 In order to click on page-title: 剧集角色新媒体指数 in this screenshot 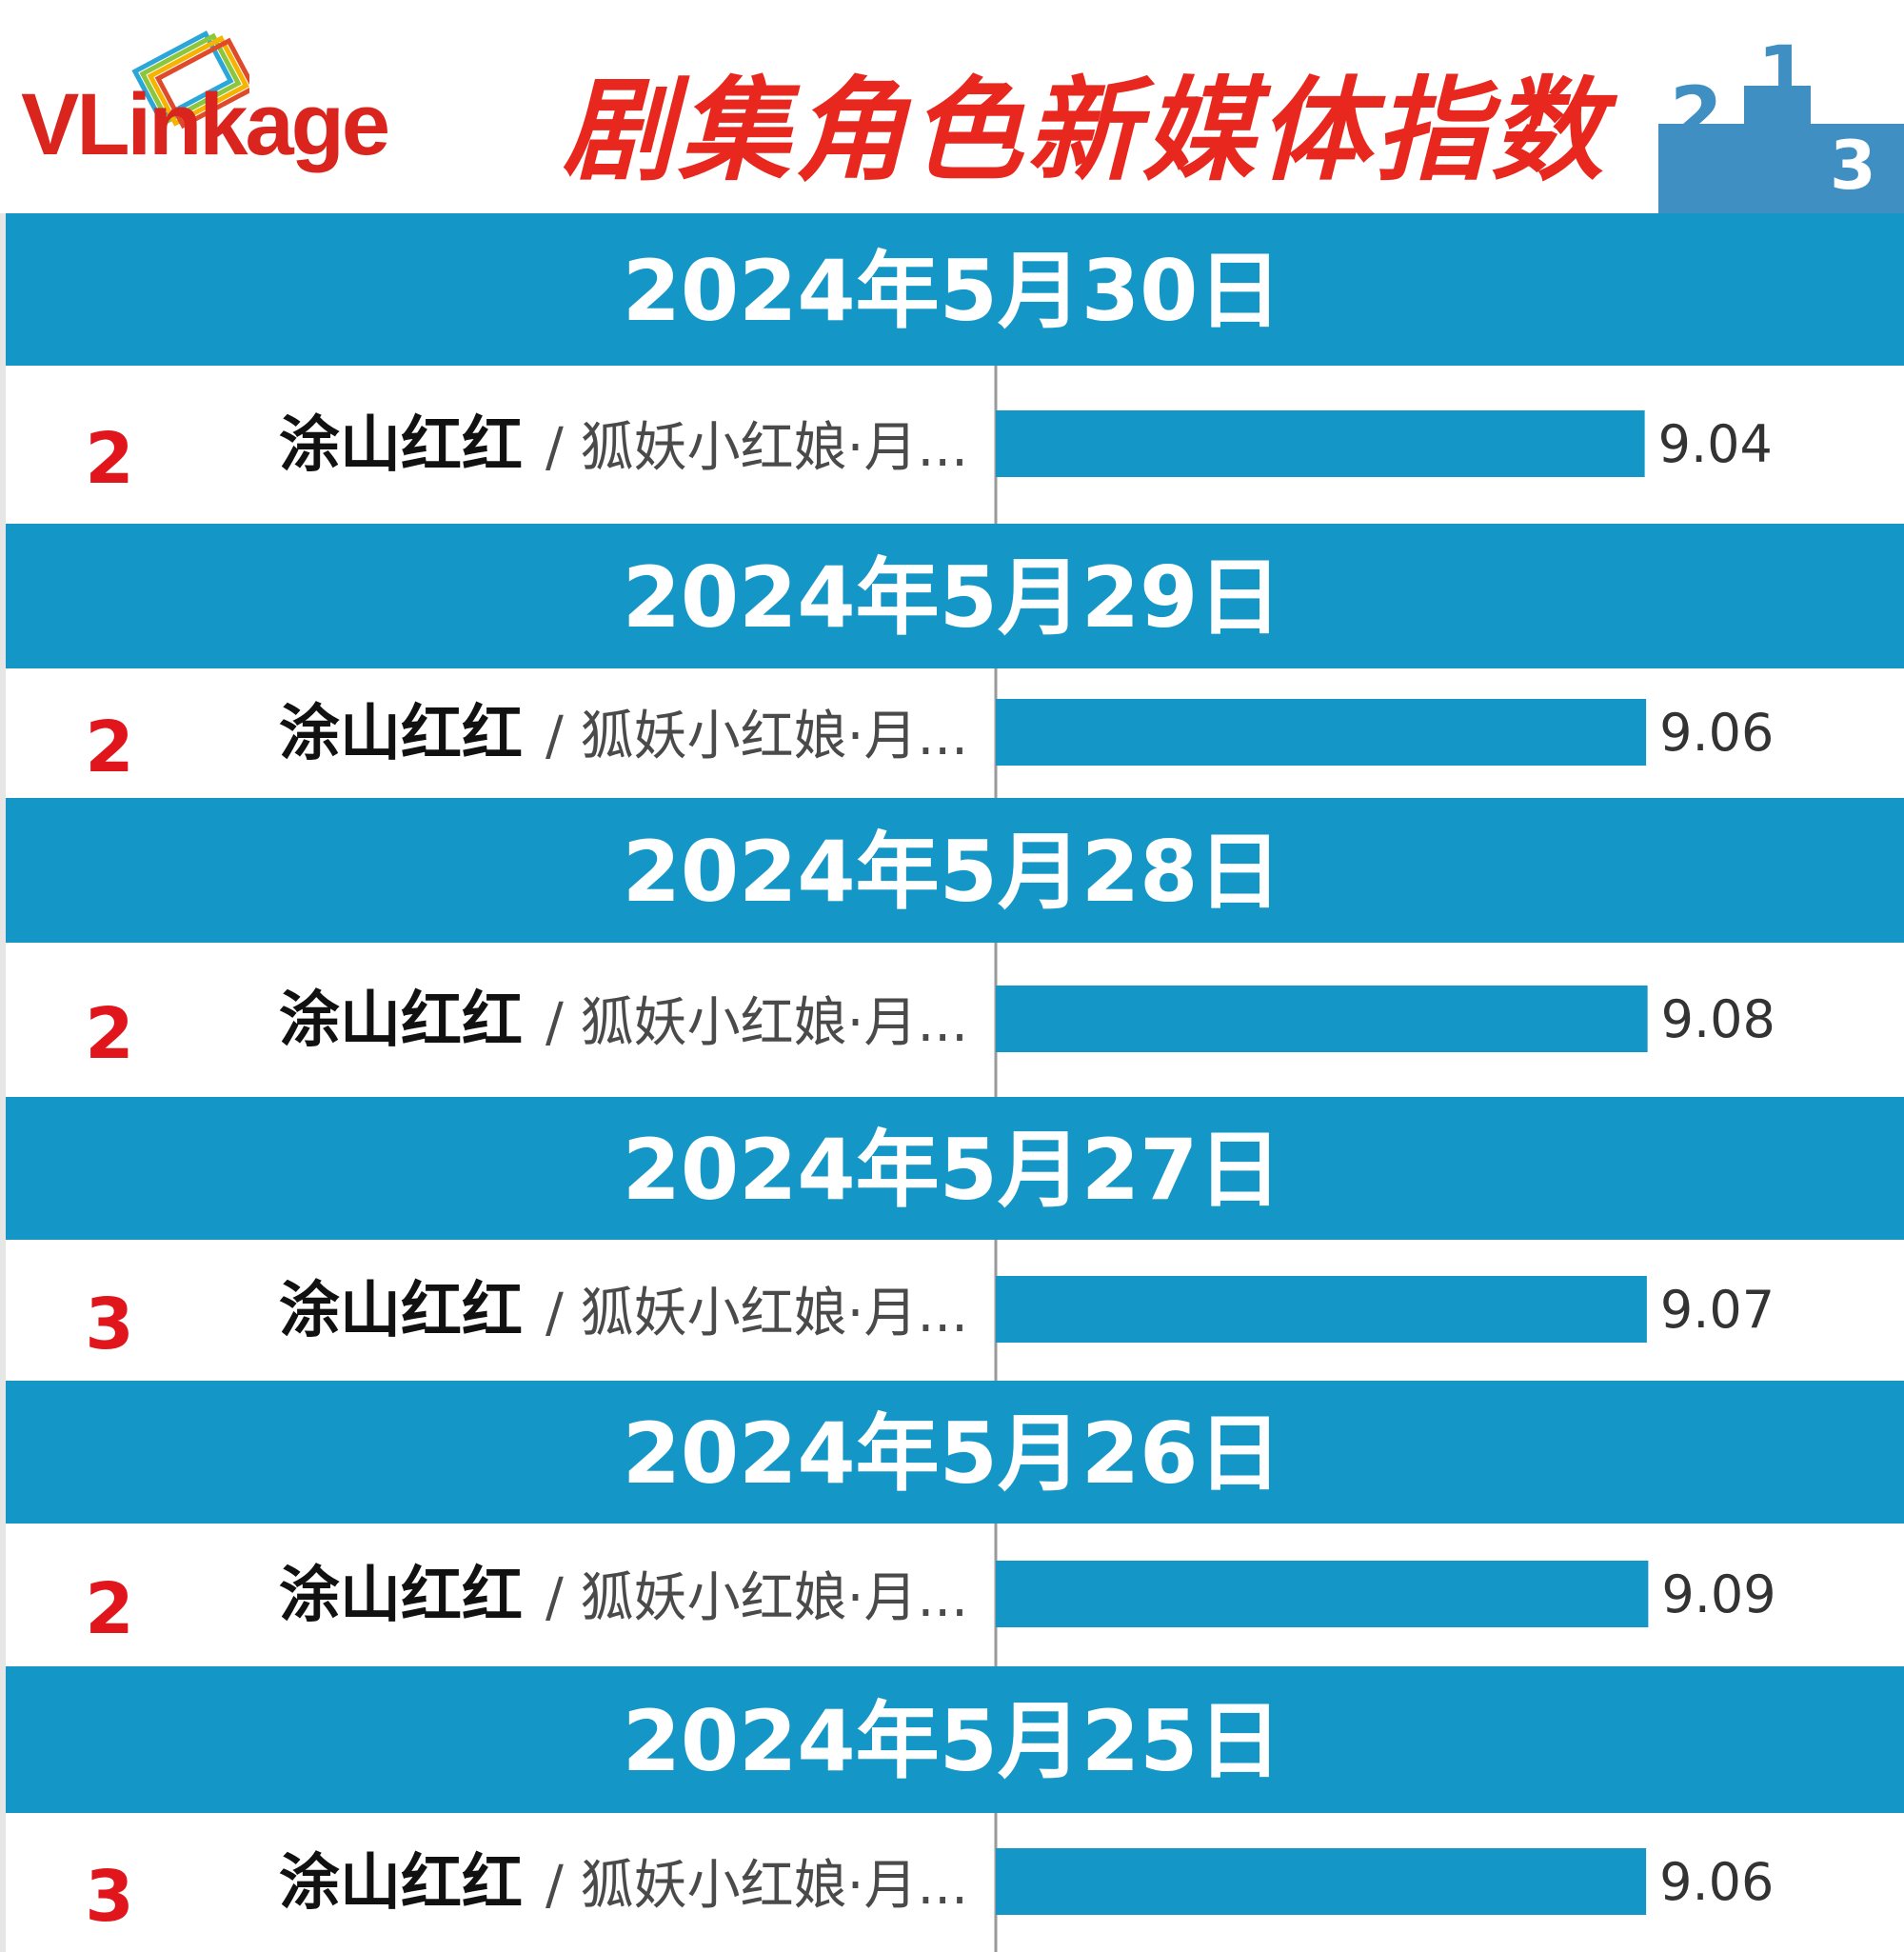, I will do `click(1085, 130)`.